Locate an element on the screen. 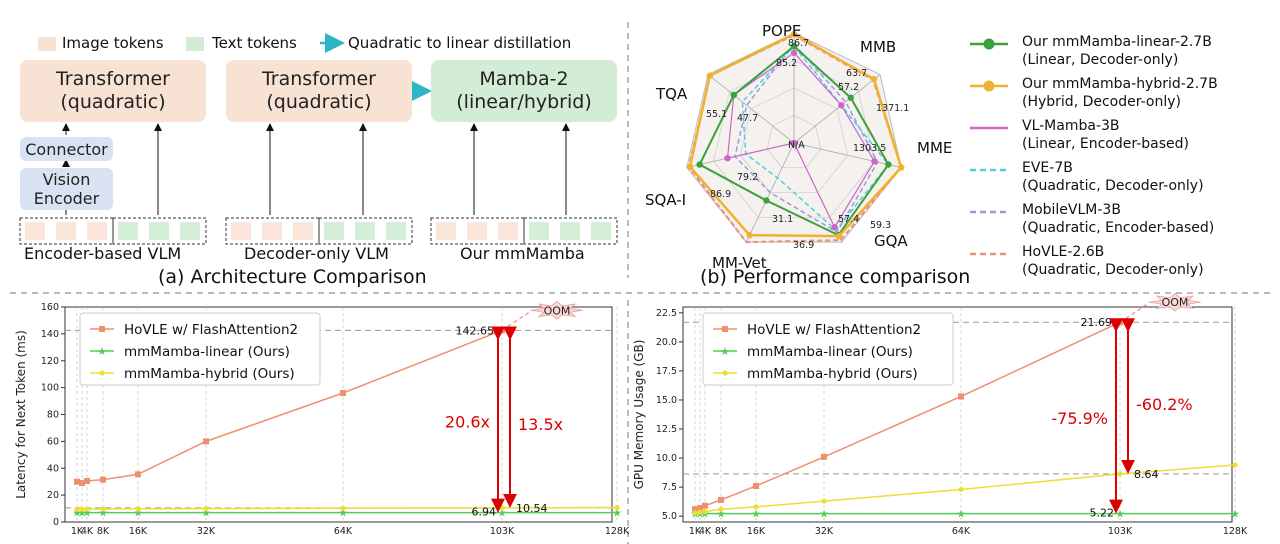 The width and height of the screenshot is (1280, 544). linear-end-label: 5.22 is located at coordinates (1102, 513).